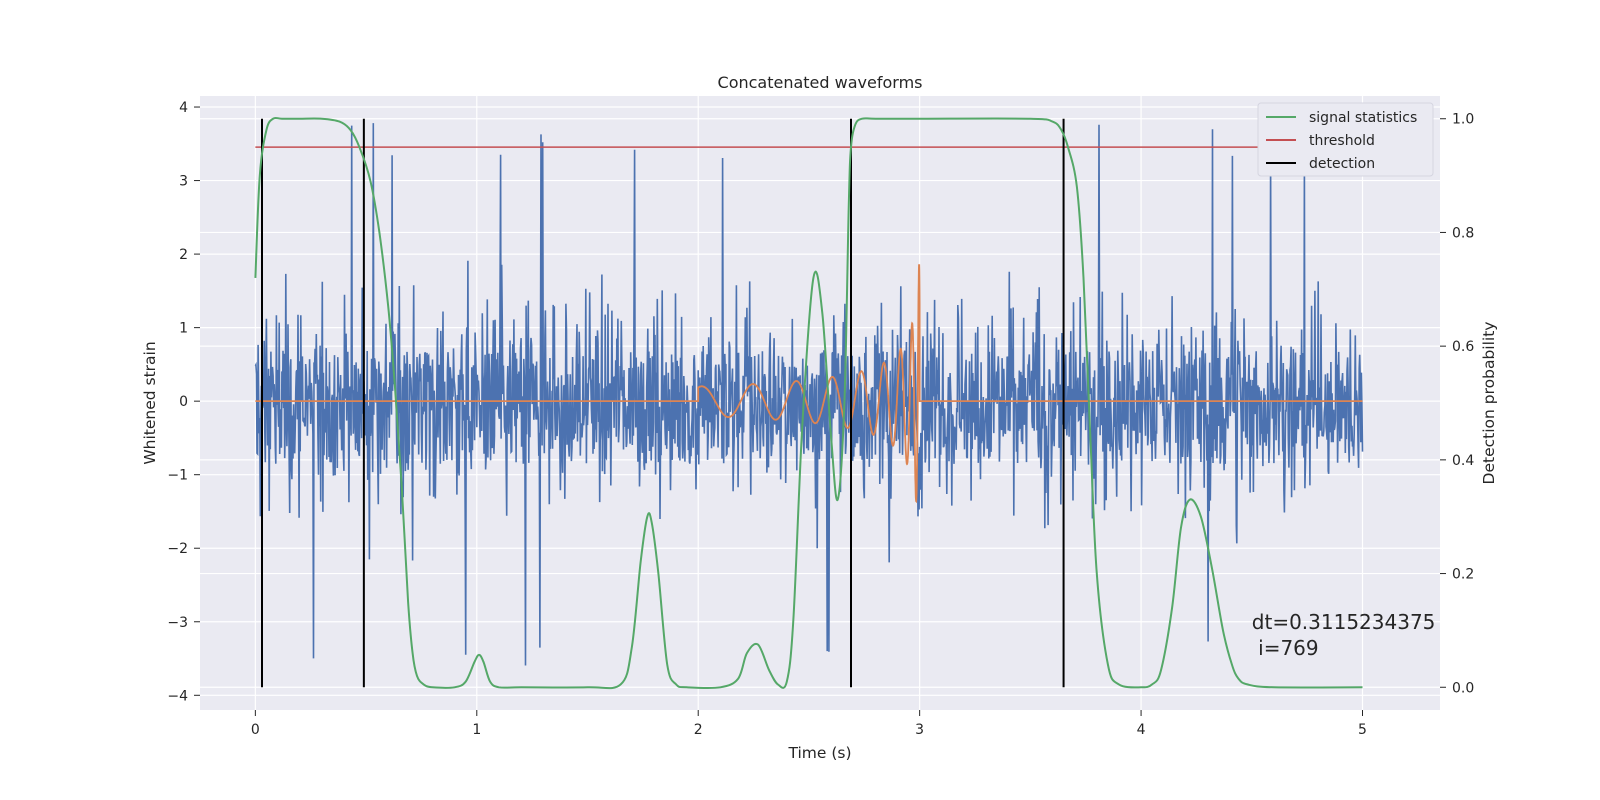 The width and height of the screenshot is (1600, 800). I want to click on x-tick-label-1: 1, so click(476, 730).